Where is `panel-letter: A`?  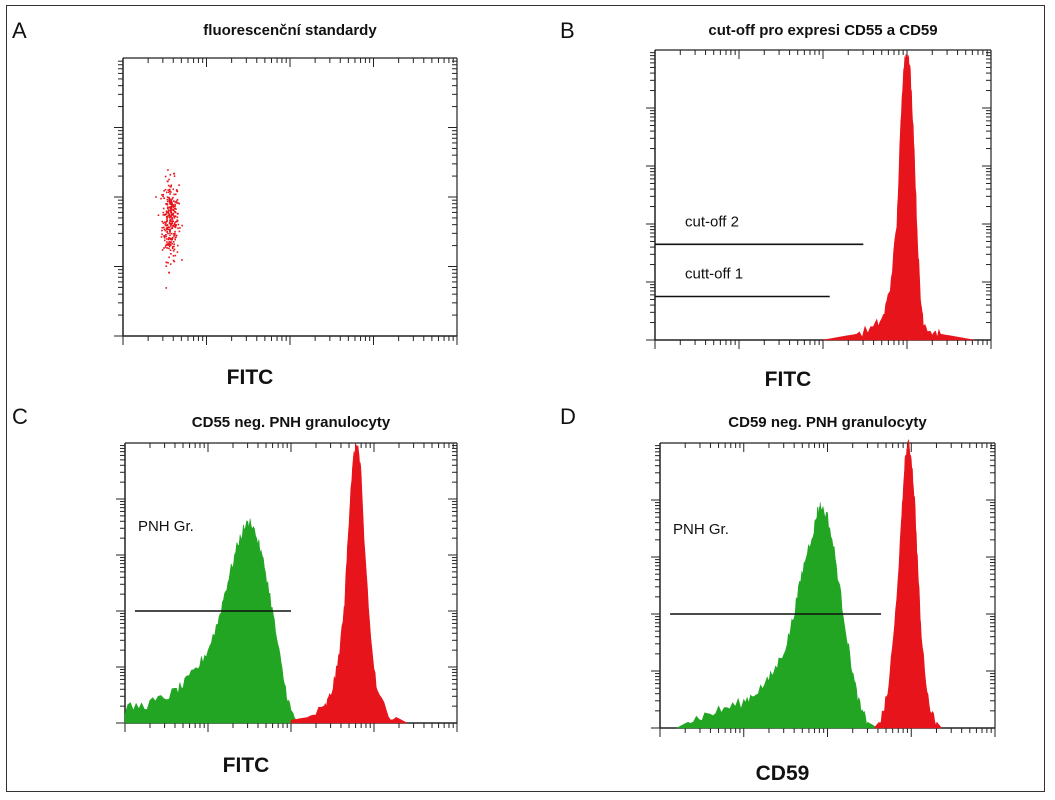 panel-letter: A is located at coordinates (19, 30).